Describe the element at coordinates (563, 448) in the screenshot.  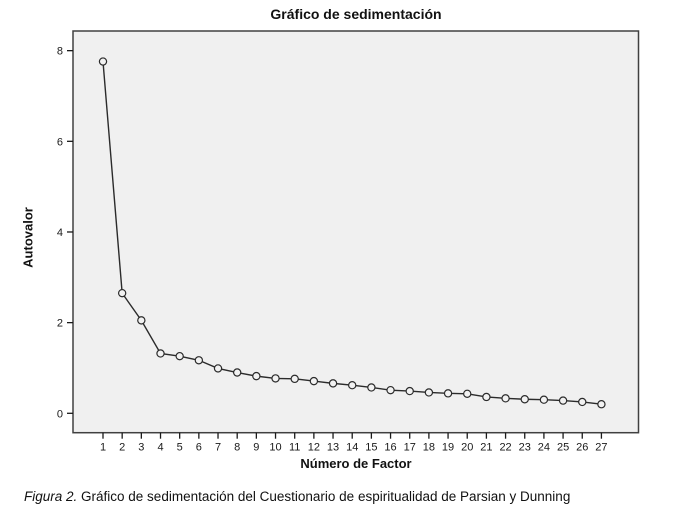
I see `x-tick-label: 25` at that location.